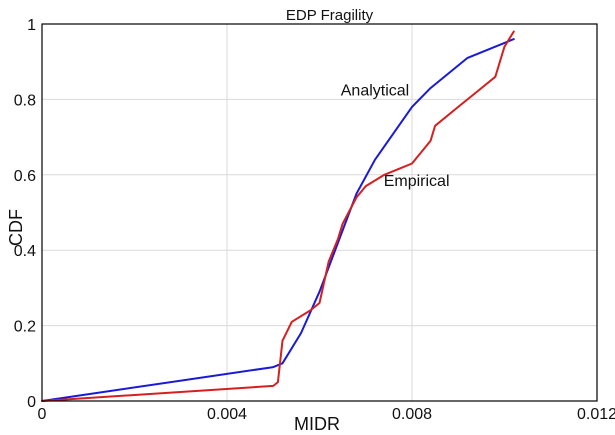 The width and height of the screenshot is (615, 435). I want to click on annotation-analytical: Analytical, so click(375, 91).